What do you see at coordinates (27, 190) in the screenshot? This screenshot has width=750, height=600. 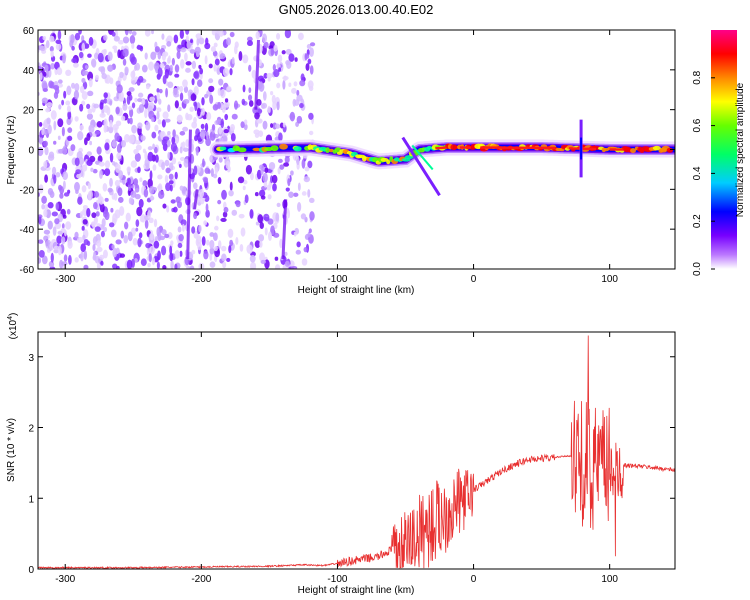 I see `spectrogram-y-tick-label: -20` at bounding box center [27, 190].